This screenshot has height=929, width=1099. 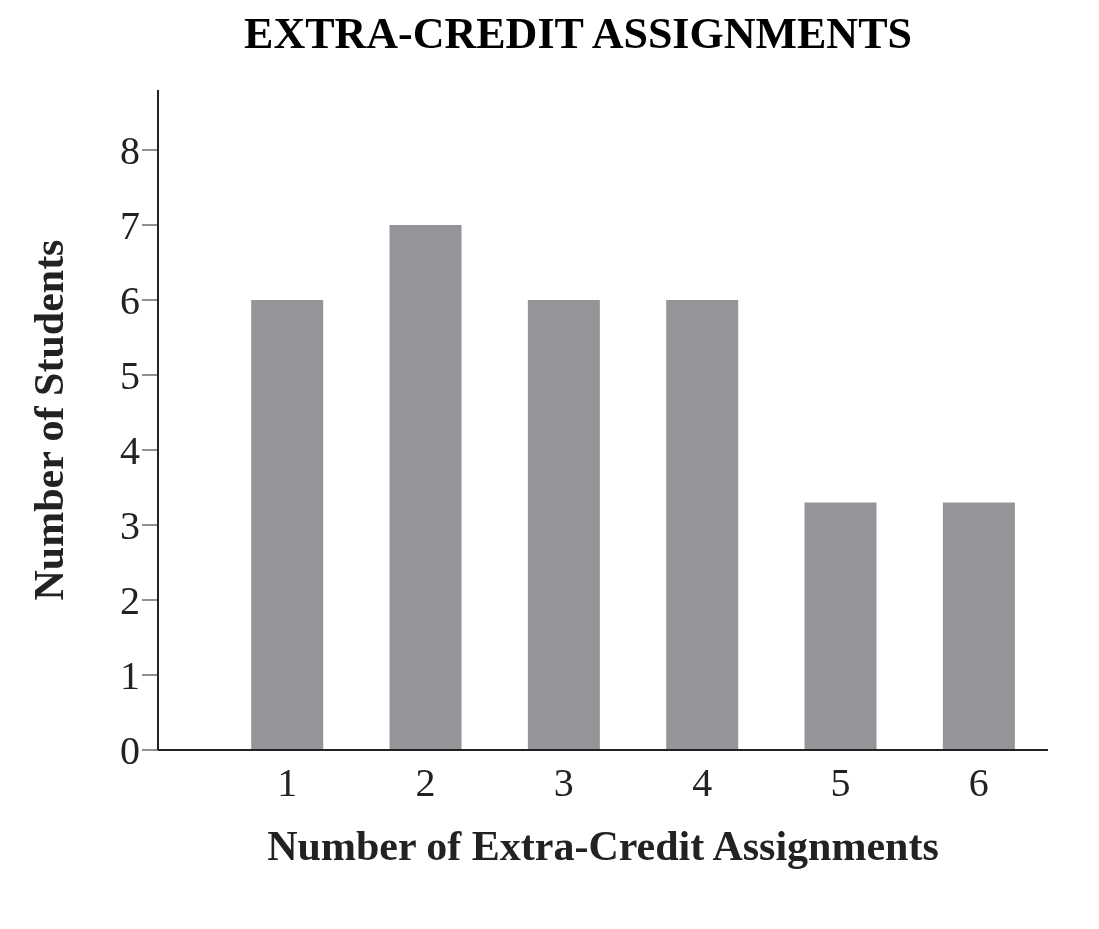 What do you see at coordinates (578, 34) in the screenshot?
I see `chart-title: EXTRA-CREDIT ASSIGNMENTS` at bounding box center [578, 34].